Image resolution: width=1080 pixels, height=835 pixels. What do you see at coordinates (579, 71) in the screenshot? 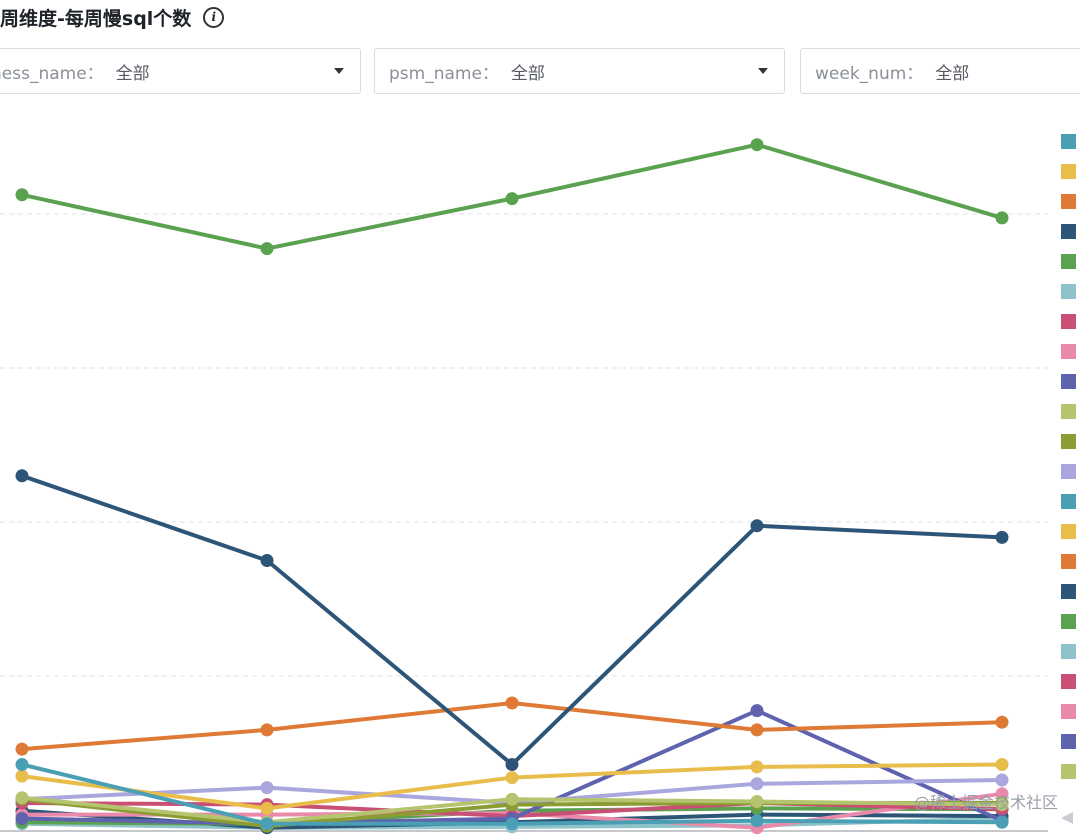
I see `psm-name-filter: psm_name： 全部` at bounding box center [579, 71].